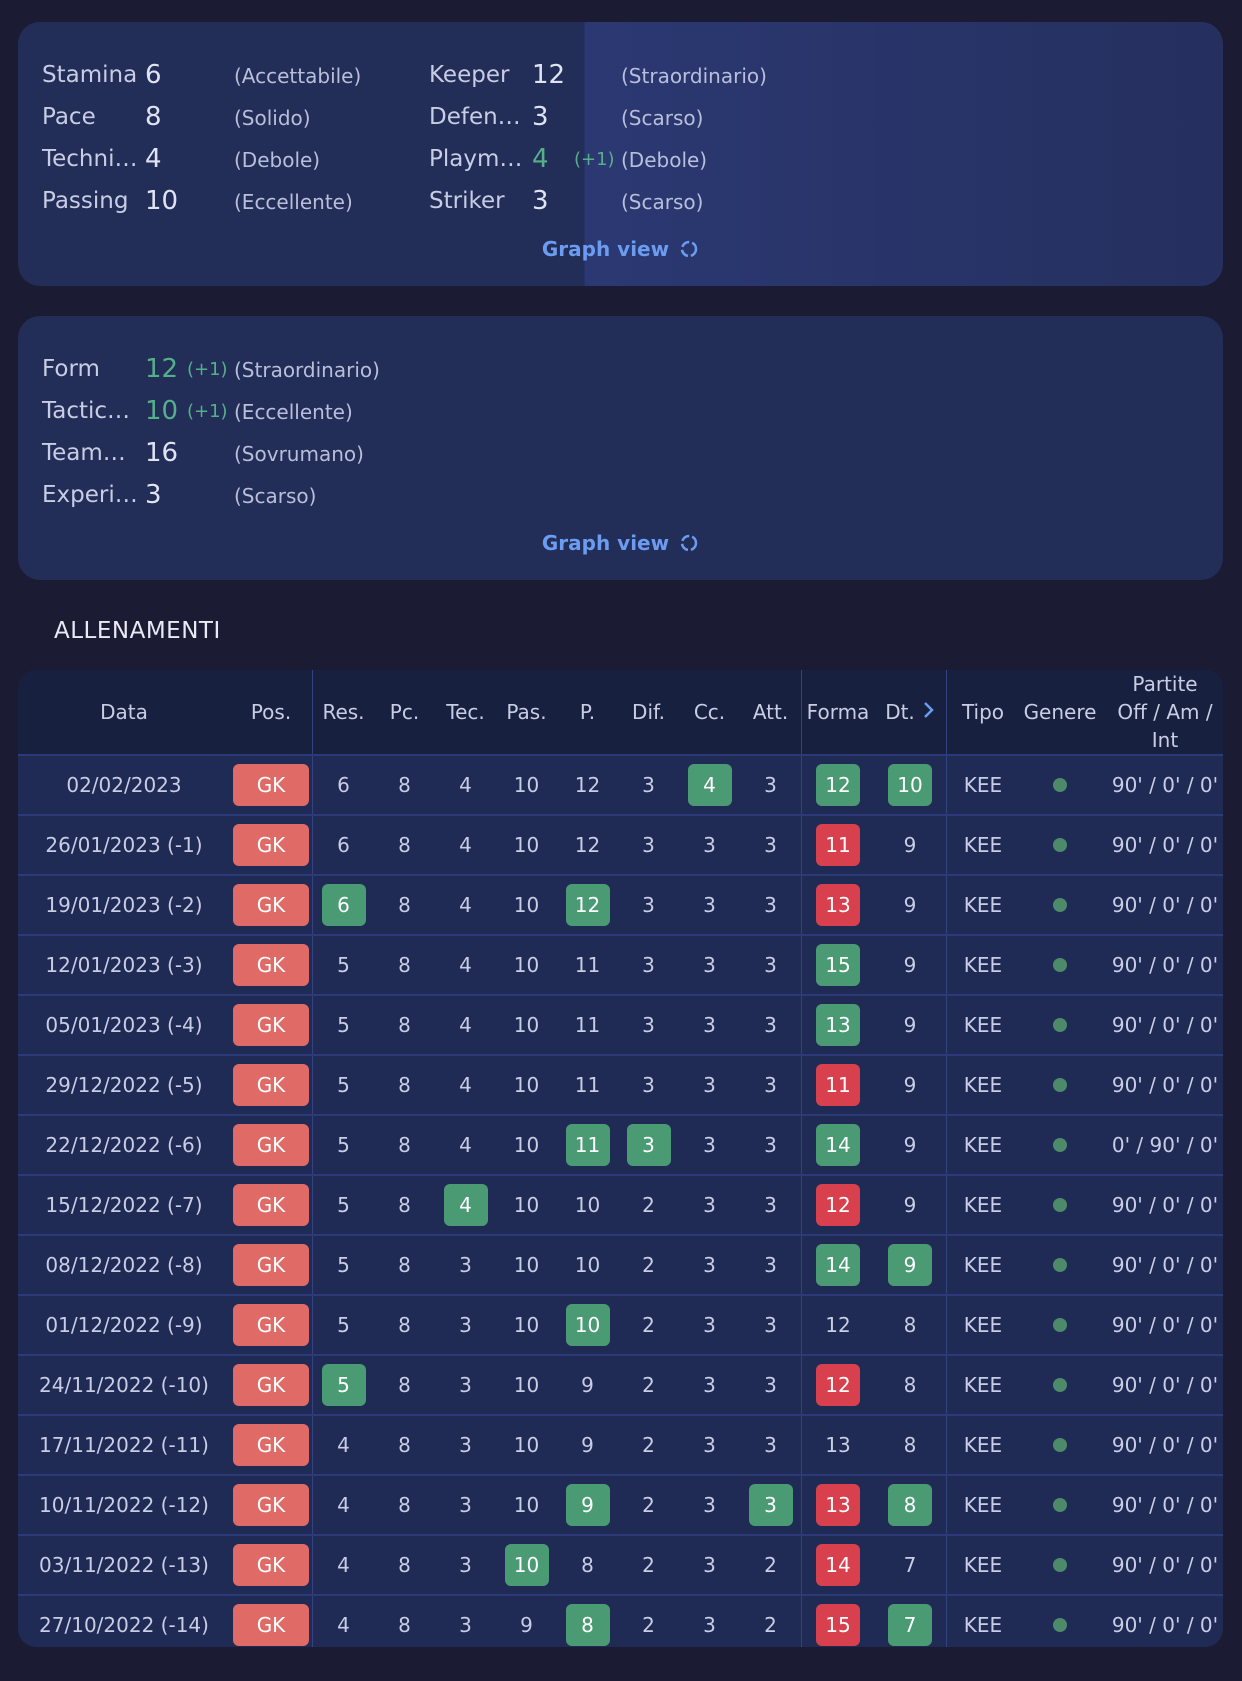 This screenshot has width=1242, height=1681. What do you see at coordinates (272, 118) in the screenshot?
I see `stat-rating: (Solido)` at bounding box center [272, 118].